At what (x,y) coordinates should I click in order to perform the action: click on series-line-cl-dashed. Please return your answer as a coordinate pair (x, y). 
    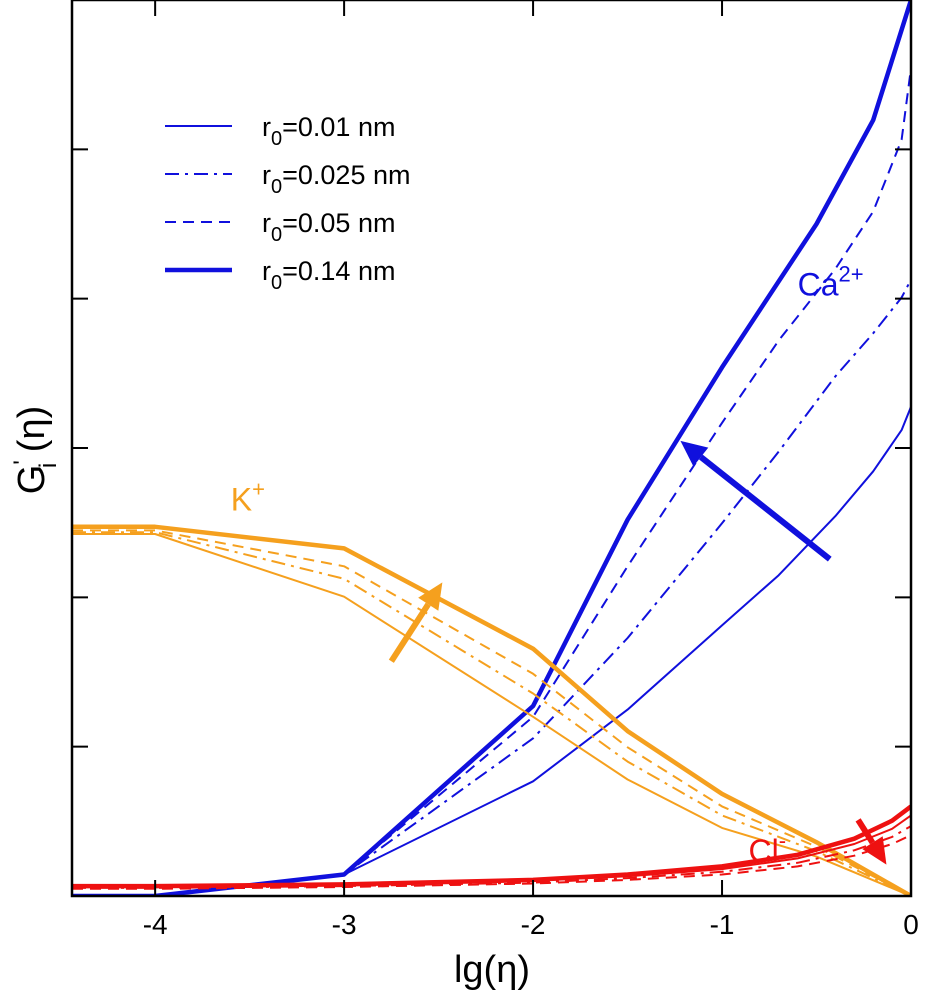
    Looking at the image, I should click on (491, 862).